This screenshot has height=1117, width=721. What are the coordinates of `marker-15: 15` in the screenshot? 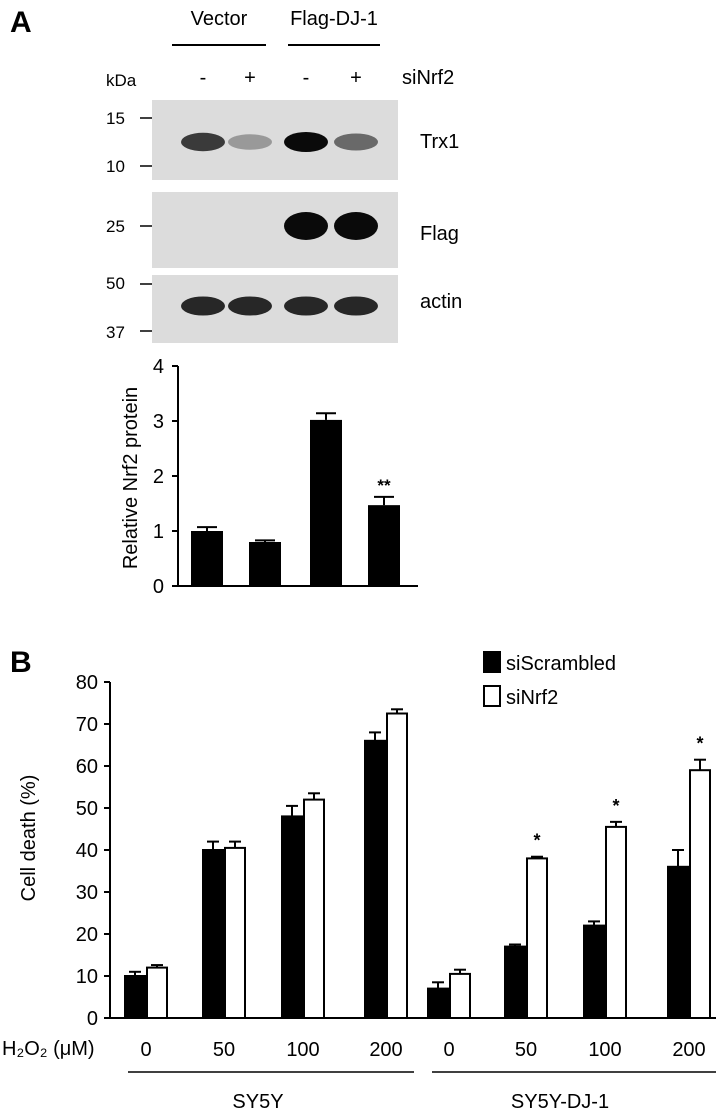 It's located at (115, 118).